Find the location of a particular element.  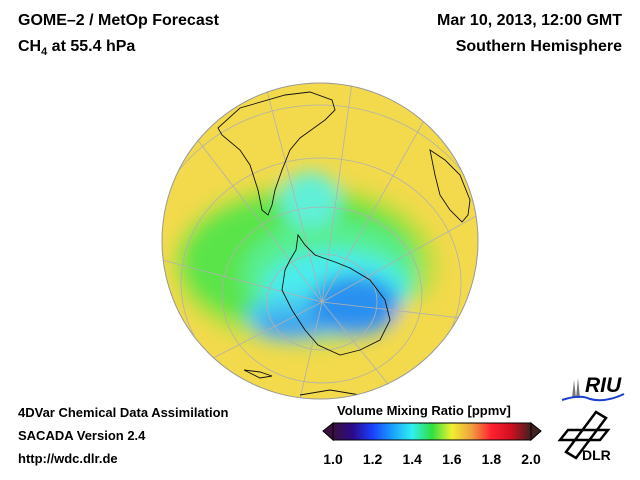

datetime: Mar 10, 2013, 12:00 GMT is located at coordinates (529, 20).